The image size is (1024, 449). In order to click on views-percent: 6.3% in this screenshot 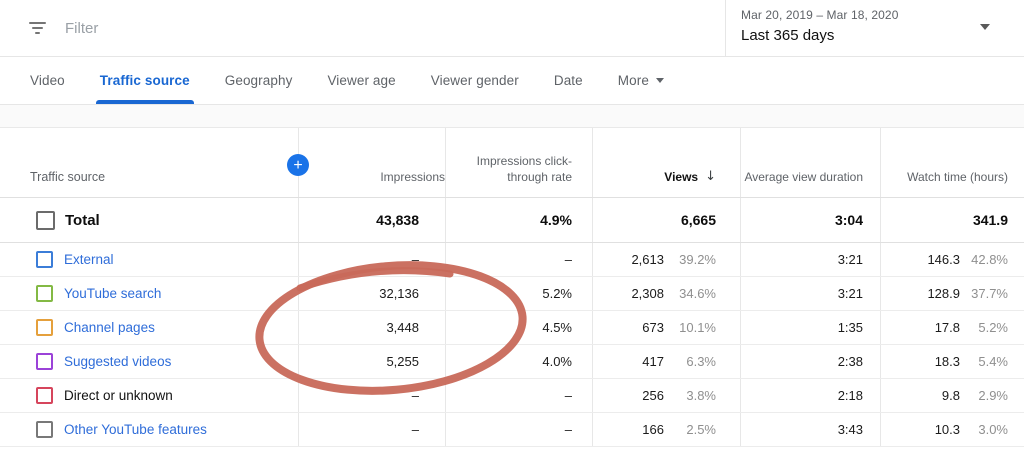, I will do `click(701, 361)`.